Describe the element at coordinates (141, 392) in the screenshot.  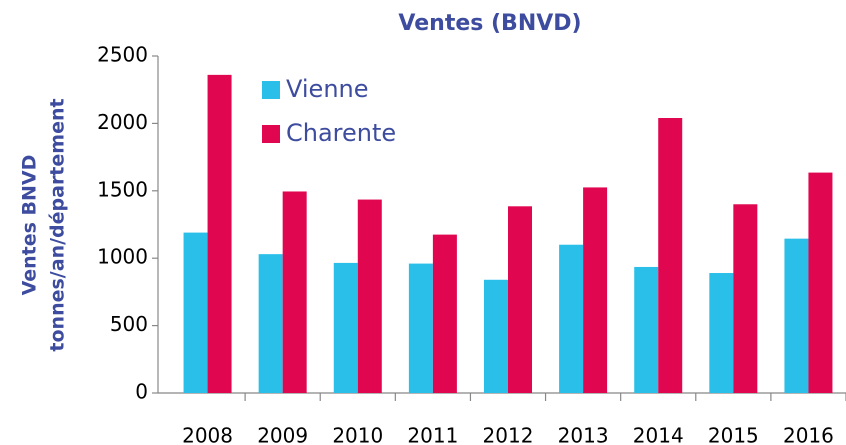
I see `y-tick-label: 0` at that location.